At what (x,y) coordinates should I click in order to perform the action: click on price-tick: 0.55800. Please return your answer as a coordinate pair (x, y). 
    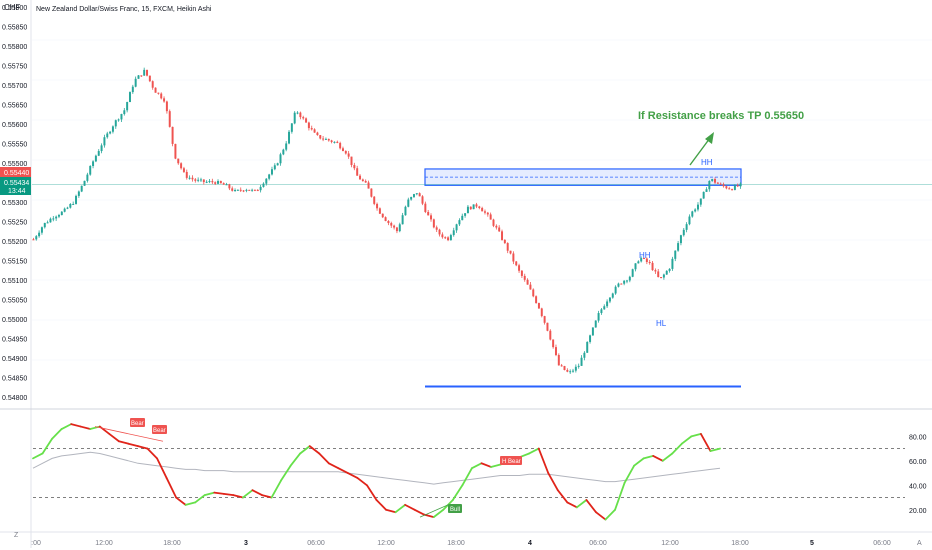
    Looking at the image, I should click on (14, 47).